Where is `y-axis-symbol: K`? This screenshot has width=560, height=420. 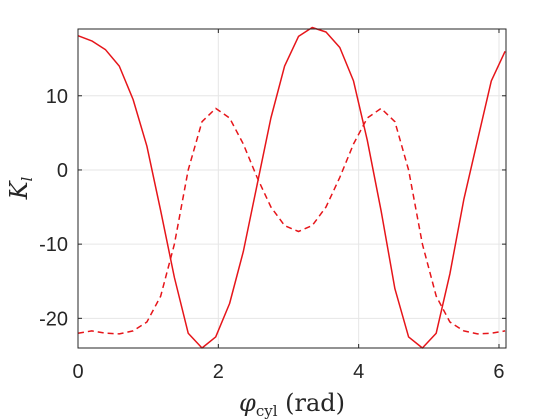
y-axis-symbol: K is located at coordinates (19, 189).